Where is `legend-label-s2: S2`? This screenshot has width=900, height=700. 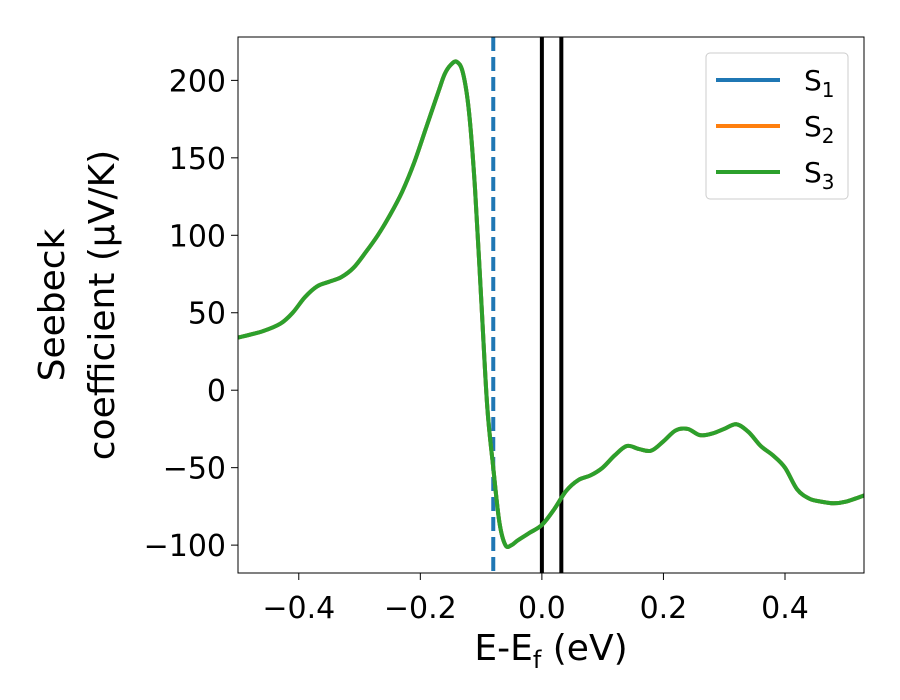
legend-label-s2: S2 is located at coordinates (819, 129).